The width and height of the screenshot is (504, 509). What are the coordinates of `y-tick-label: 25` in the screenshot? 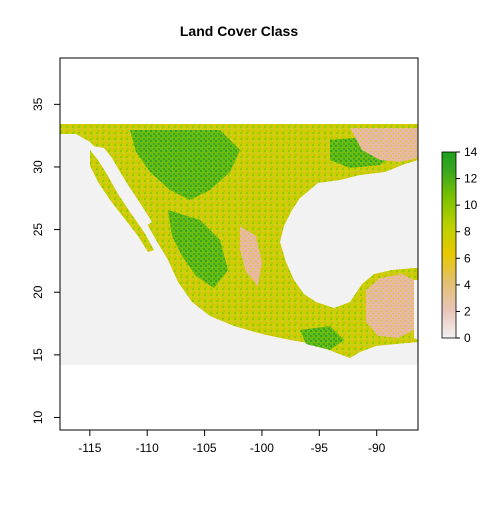 It's located at (38, 230).